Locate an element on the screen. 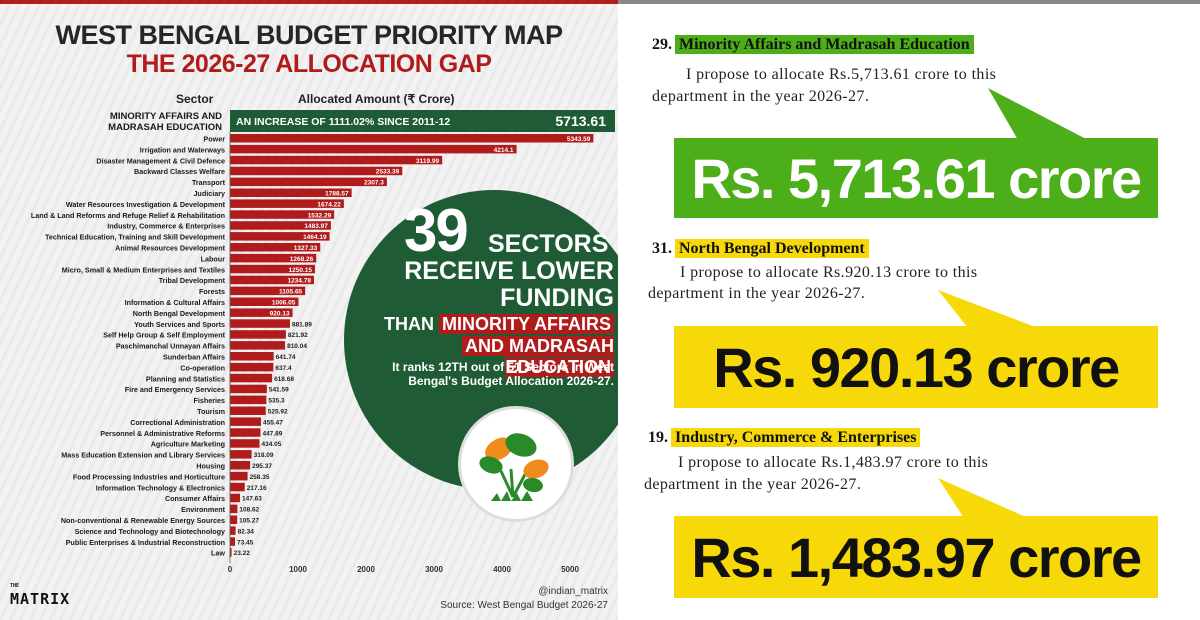  value-label-8: 1483.97 is located at coordinates (316, 226).